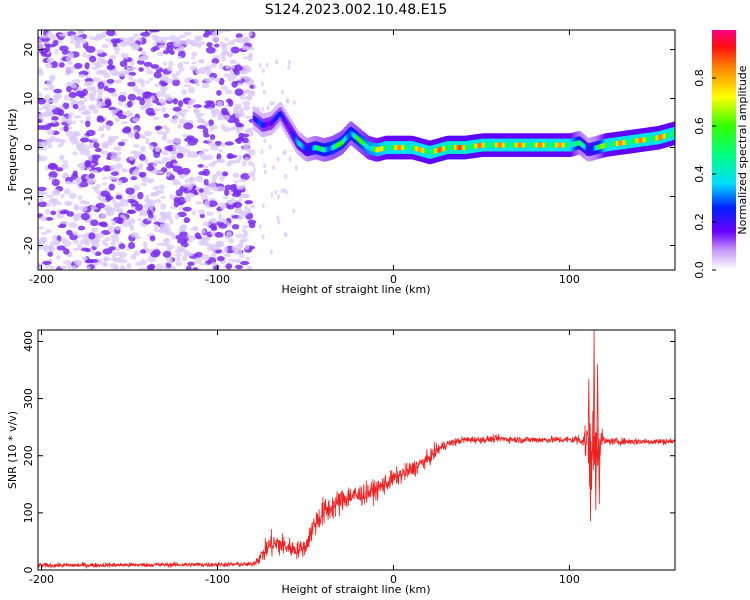  What do you see at coordinates (704, 174) in the screenshot?
I see `colorbar-axis: 0.0 0.2 0.4 0.6 0.8` at bounding box center [704, 174].